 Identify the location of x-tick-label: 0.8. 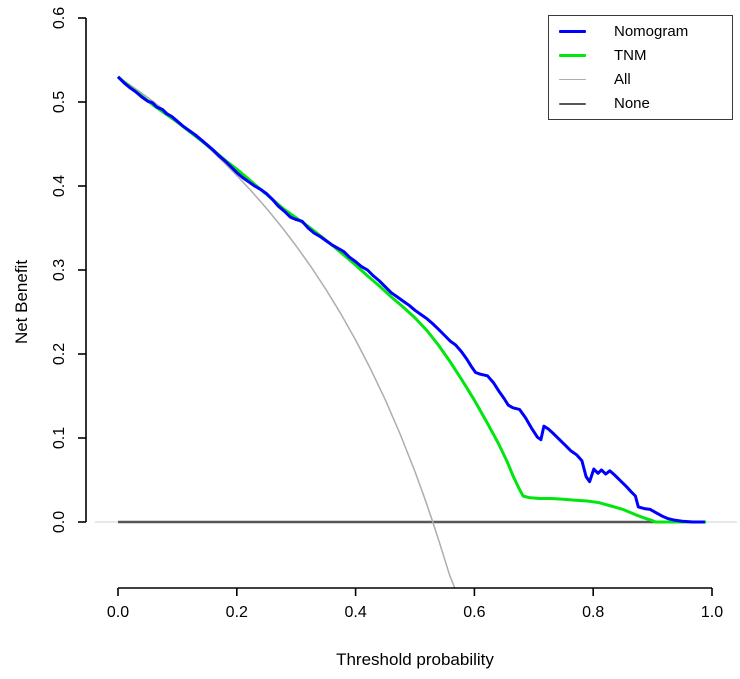
(593, 612).